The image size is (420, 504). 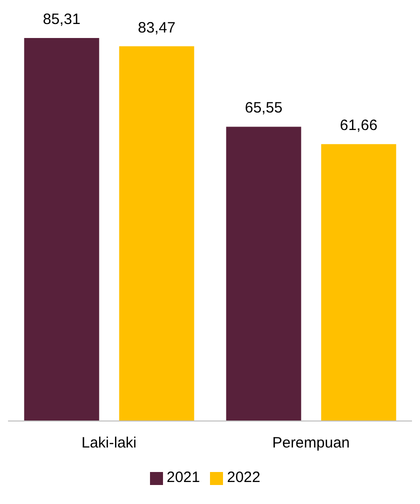 What do you see at coordinates (157, 27) in the screenshot?
I see `data-label: 83,47` at bounding box center [157, 27].